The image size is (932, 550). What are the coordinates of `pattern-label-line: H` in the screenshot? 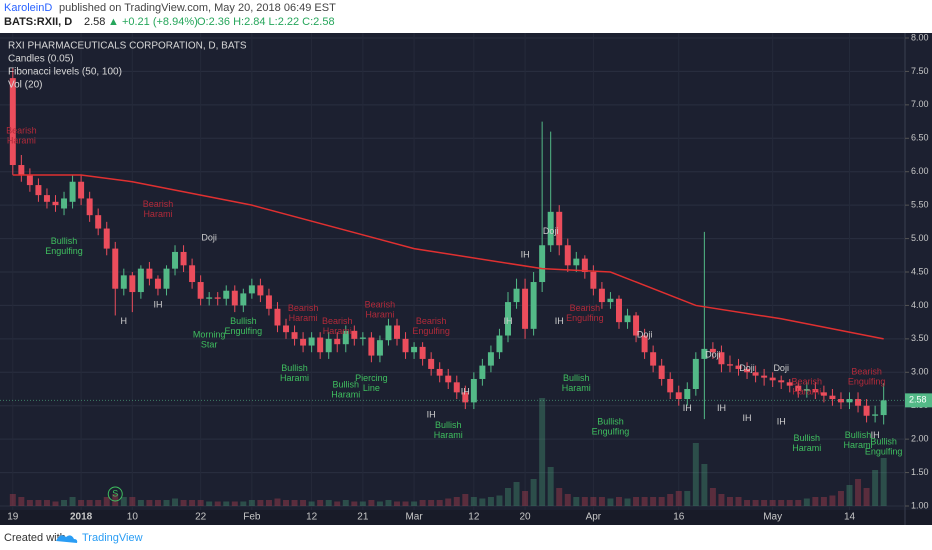 It's located at (124, 322).